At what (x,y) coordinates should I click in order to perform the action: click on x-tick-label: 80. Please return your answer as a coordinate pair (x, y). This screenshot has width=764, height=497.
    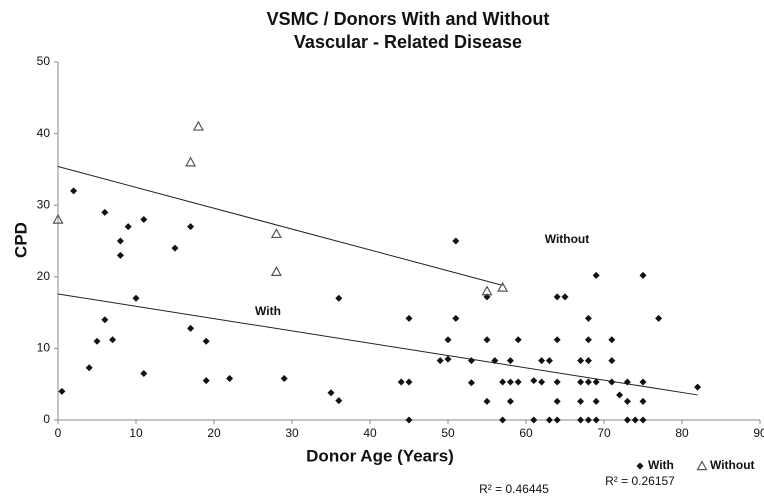
    Looking at the image, I should click on (682, 433).